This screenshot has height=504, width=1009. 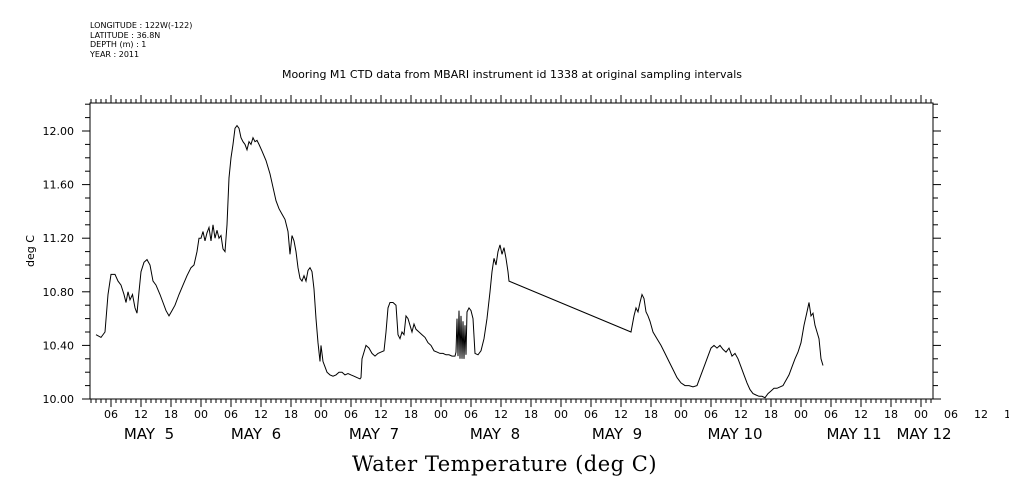 I want to click on y-tick-label: 10.00, so click(x=59, y=399).